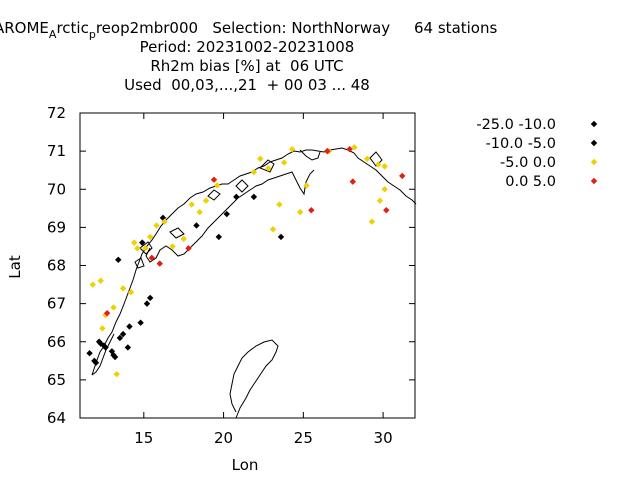 This screenshot has width=640, height=480. What do you see at coordinates (383, 438) in the screenshot?
I see `x-tick-label: 30` at bounding box center [383, 438].